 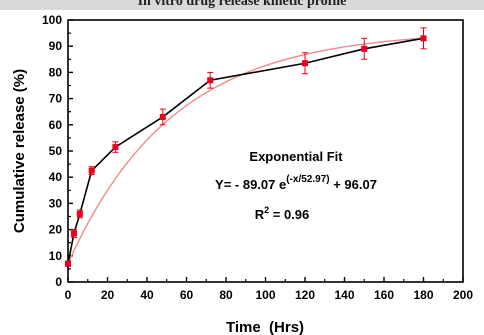 I want to click on fit-equation-prefix: Y= - 89.07 e, so click(x=250, y=184).